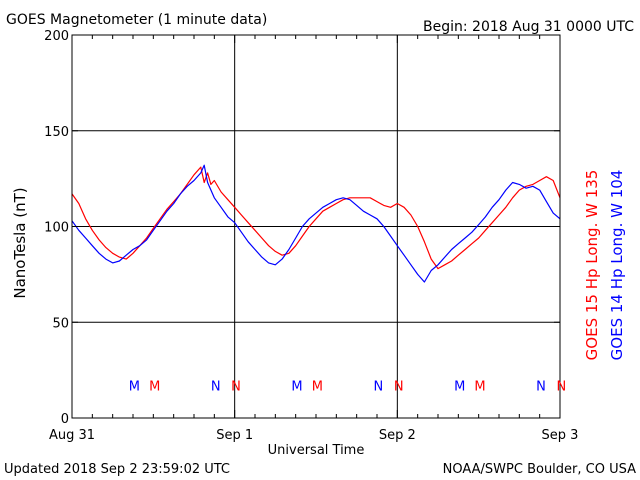  What do you see at coordinates (136, 20) in the screenshot?
I see `chart-title: GOES Magnetometer (1 minute data)` at bounding box center [136, 20].